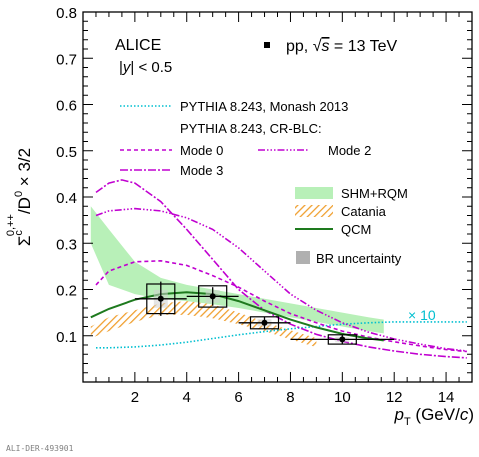 Image resolution: width=479 pixels, height=457 pixels. I want to click on system-label: pp, √s = 13 TeV, so click(342, 46).